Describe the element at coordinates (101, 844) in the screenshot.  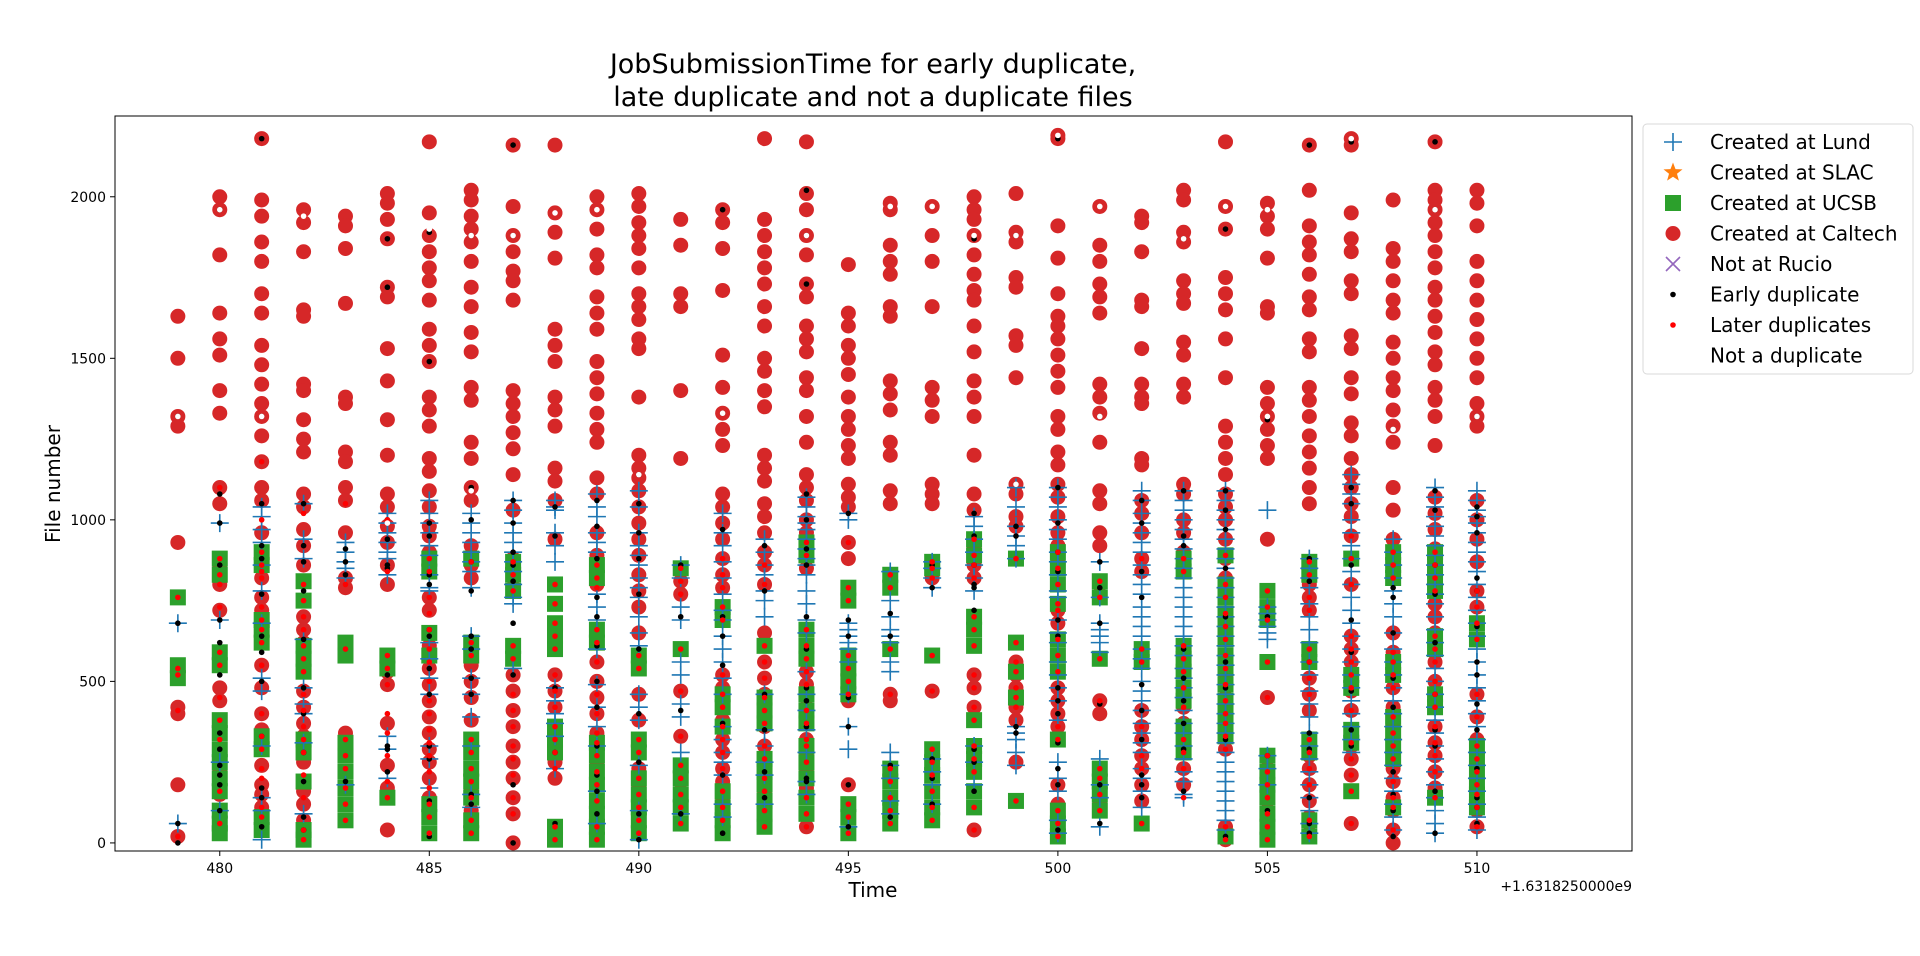
I see `y-tick-label: 0` at that location.